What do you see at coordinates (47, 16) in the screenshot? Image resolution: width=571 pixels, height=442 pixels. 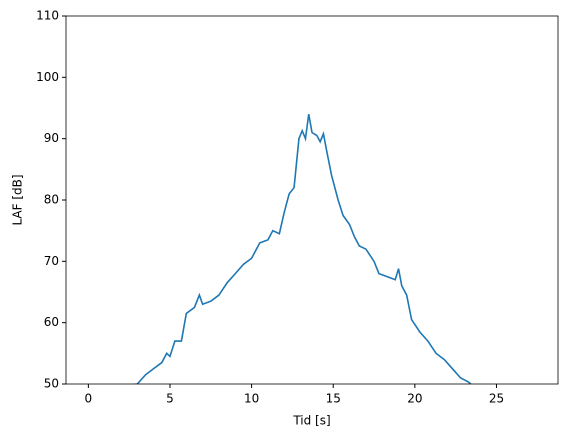 I see `y-tick-label: 110` at bounding box center [47, 16].